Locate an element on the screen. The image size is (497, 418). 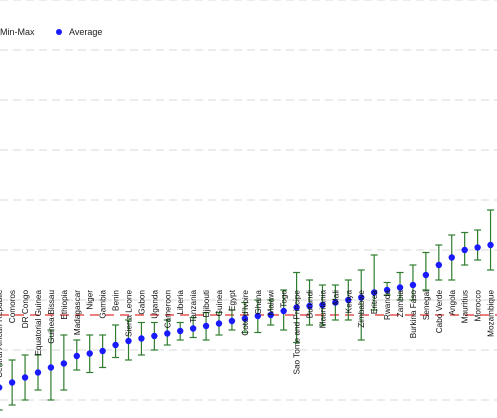
x-tick-label: Niger is located at coordinates (90, 300).